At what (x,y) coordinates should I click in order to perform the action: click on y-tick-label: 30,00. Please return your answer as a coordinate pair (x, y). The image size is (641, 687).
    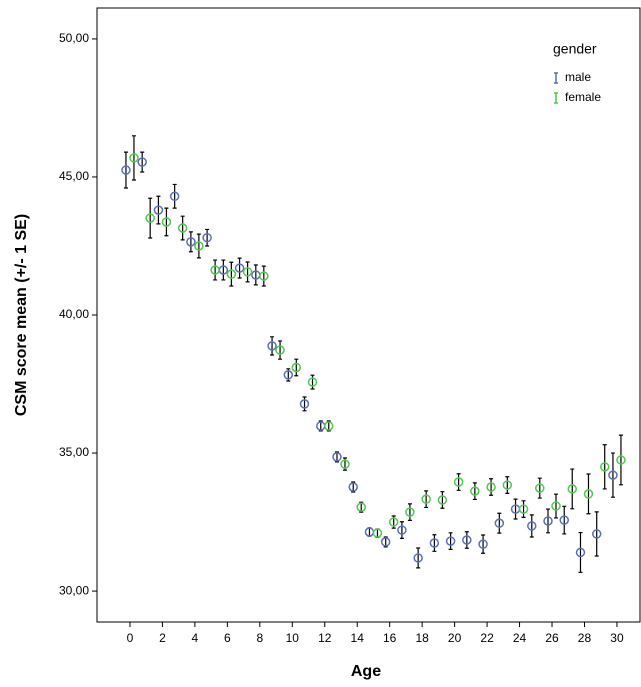
    Looking at the image, I should click on (74, 590).